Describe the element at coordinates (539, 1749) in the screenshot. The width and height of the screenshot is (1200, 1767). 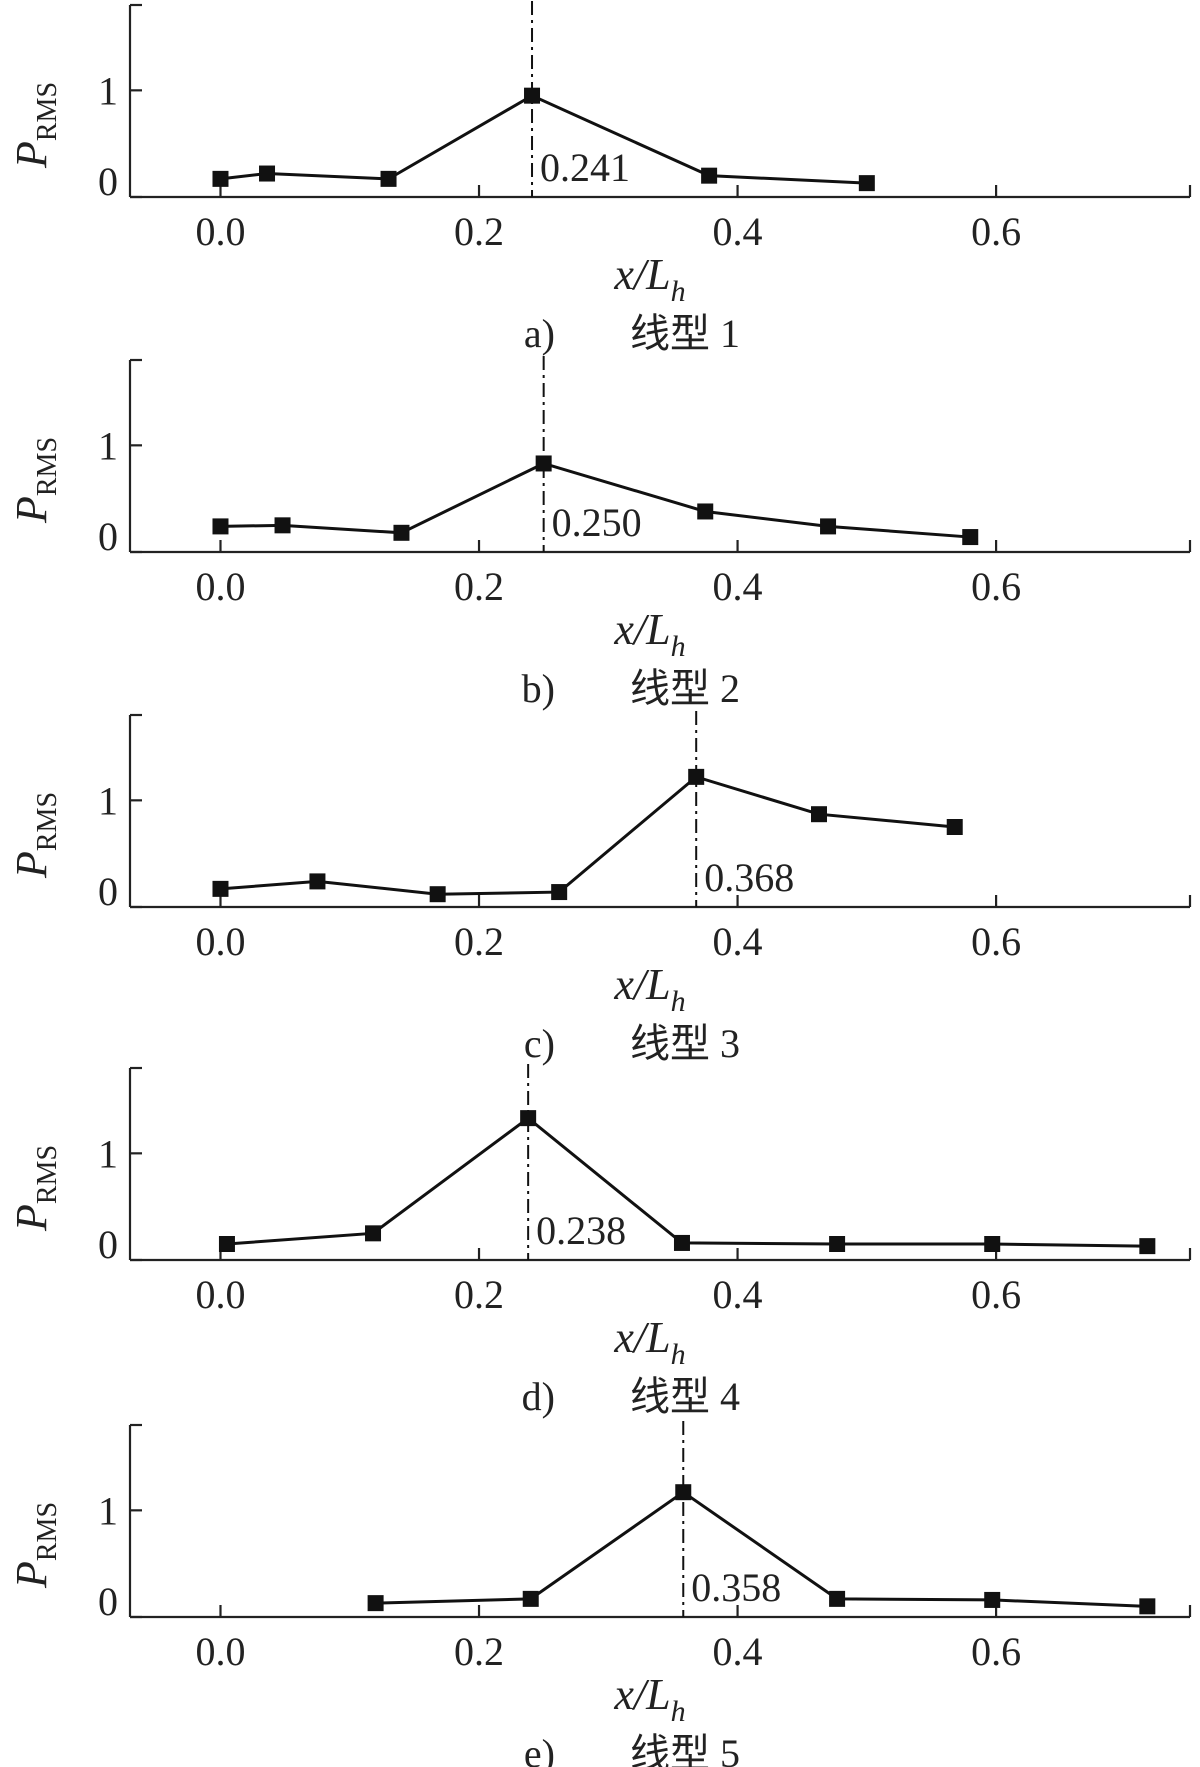
I see `caption-letter: e)` at that location.